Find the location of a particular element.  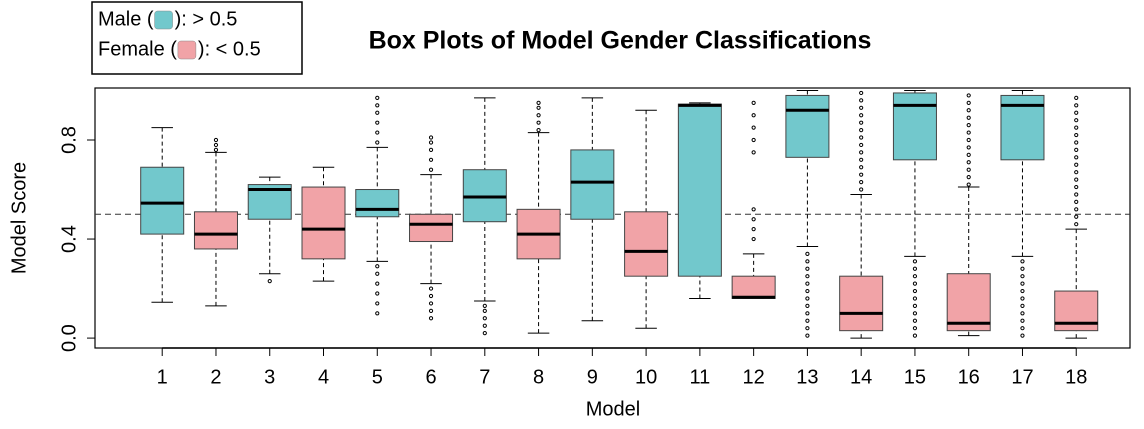

x-tick-label: 15 is located at coordinates (915, 377).